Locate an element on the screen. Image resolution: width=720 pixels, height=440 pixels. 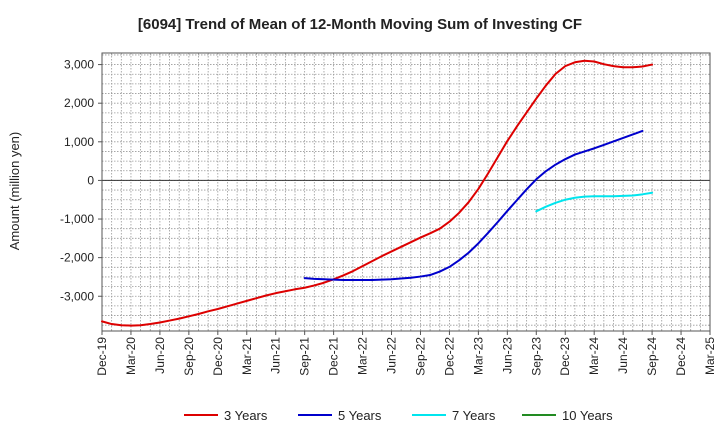
x-tick-label: Jun-23 is located at coordinates (507, 355).